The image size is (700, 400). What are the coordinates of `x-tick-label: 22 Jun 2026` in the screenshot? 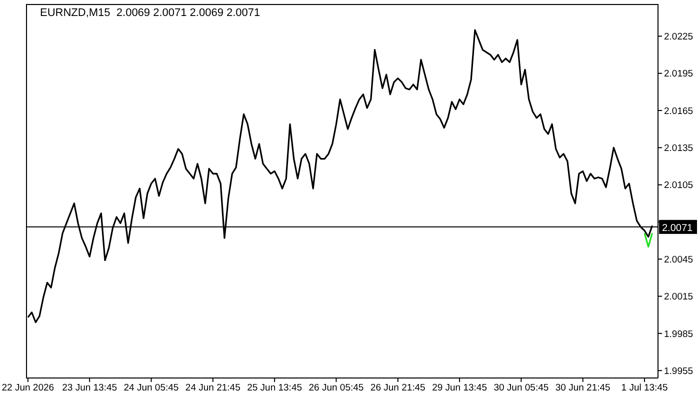 It's located at (28, 388).